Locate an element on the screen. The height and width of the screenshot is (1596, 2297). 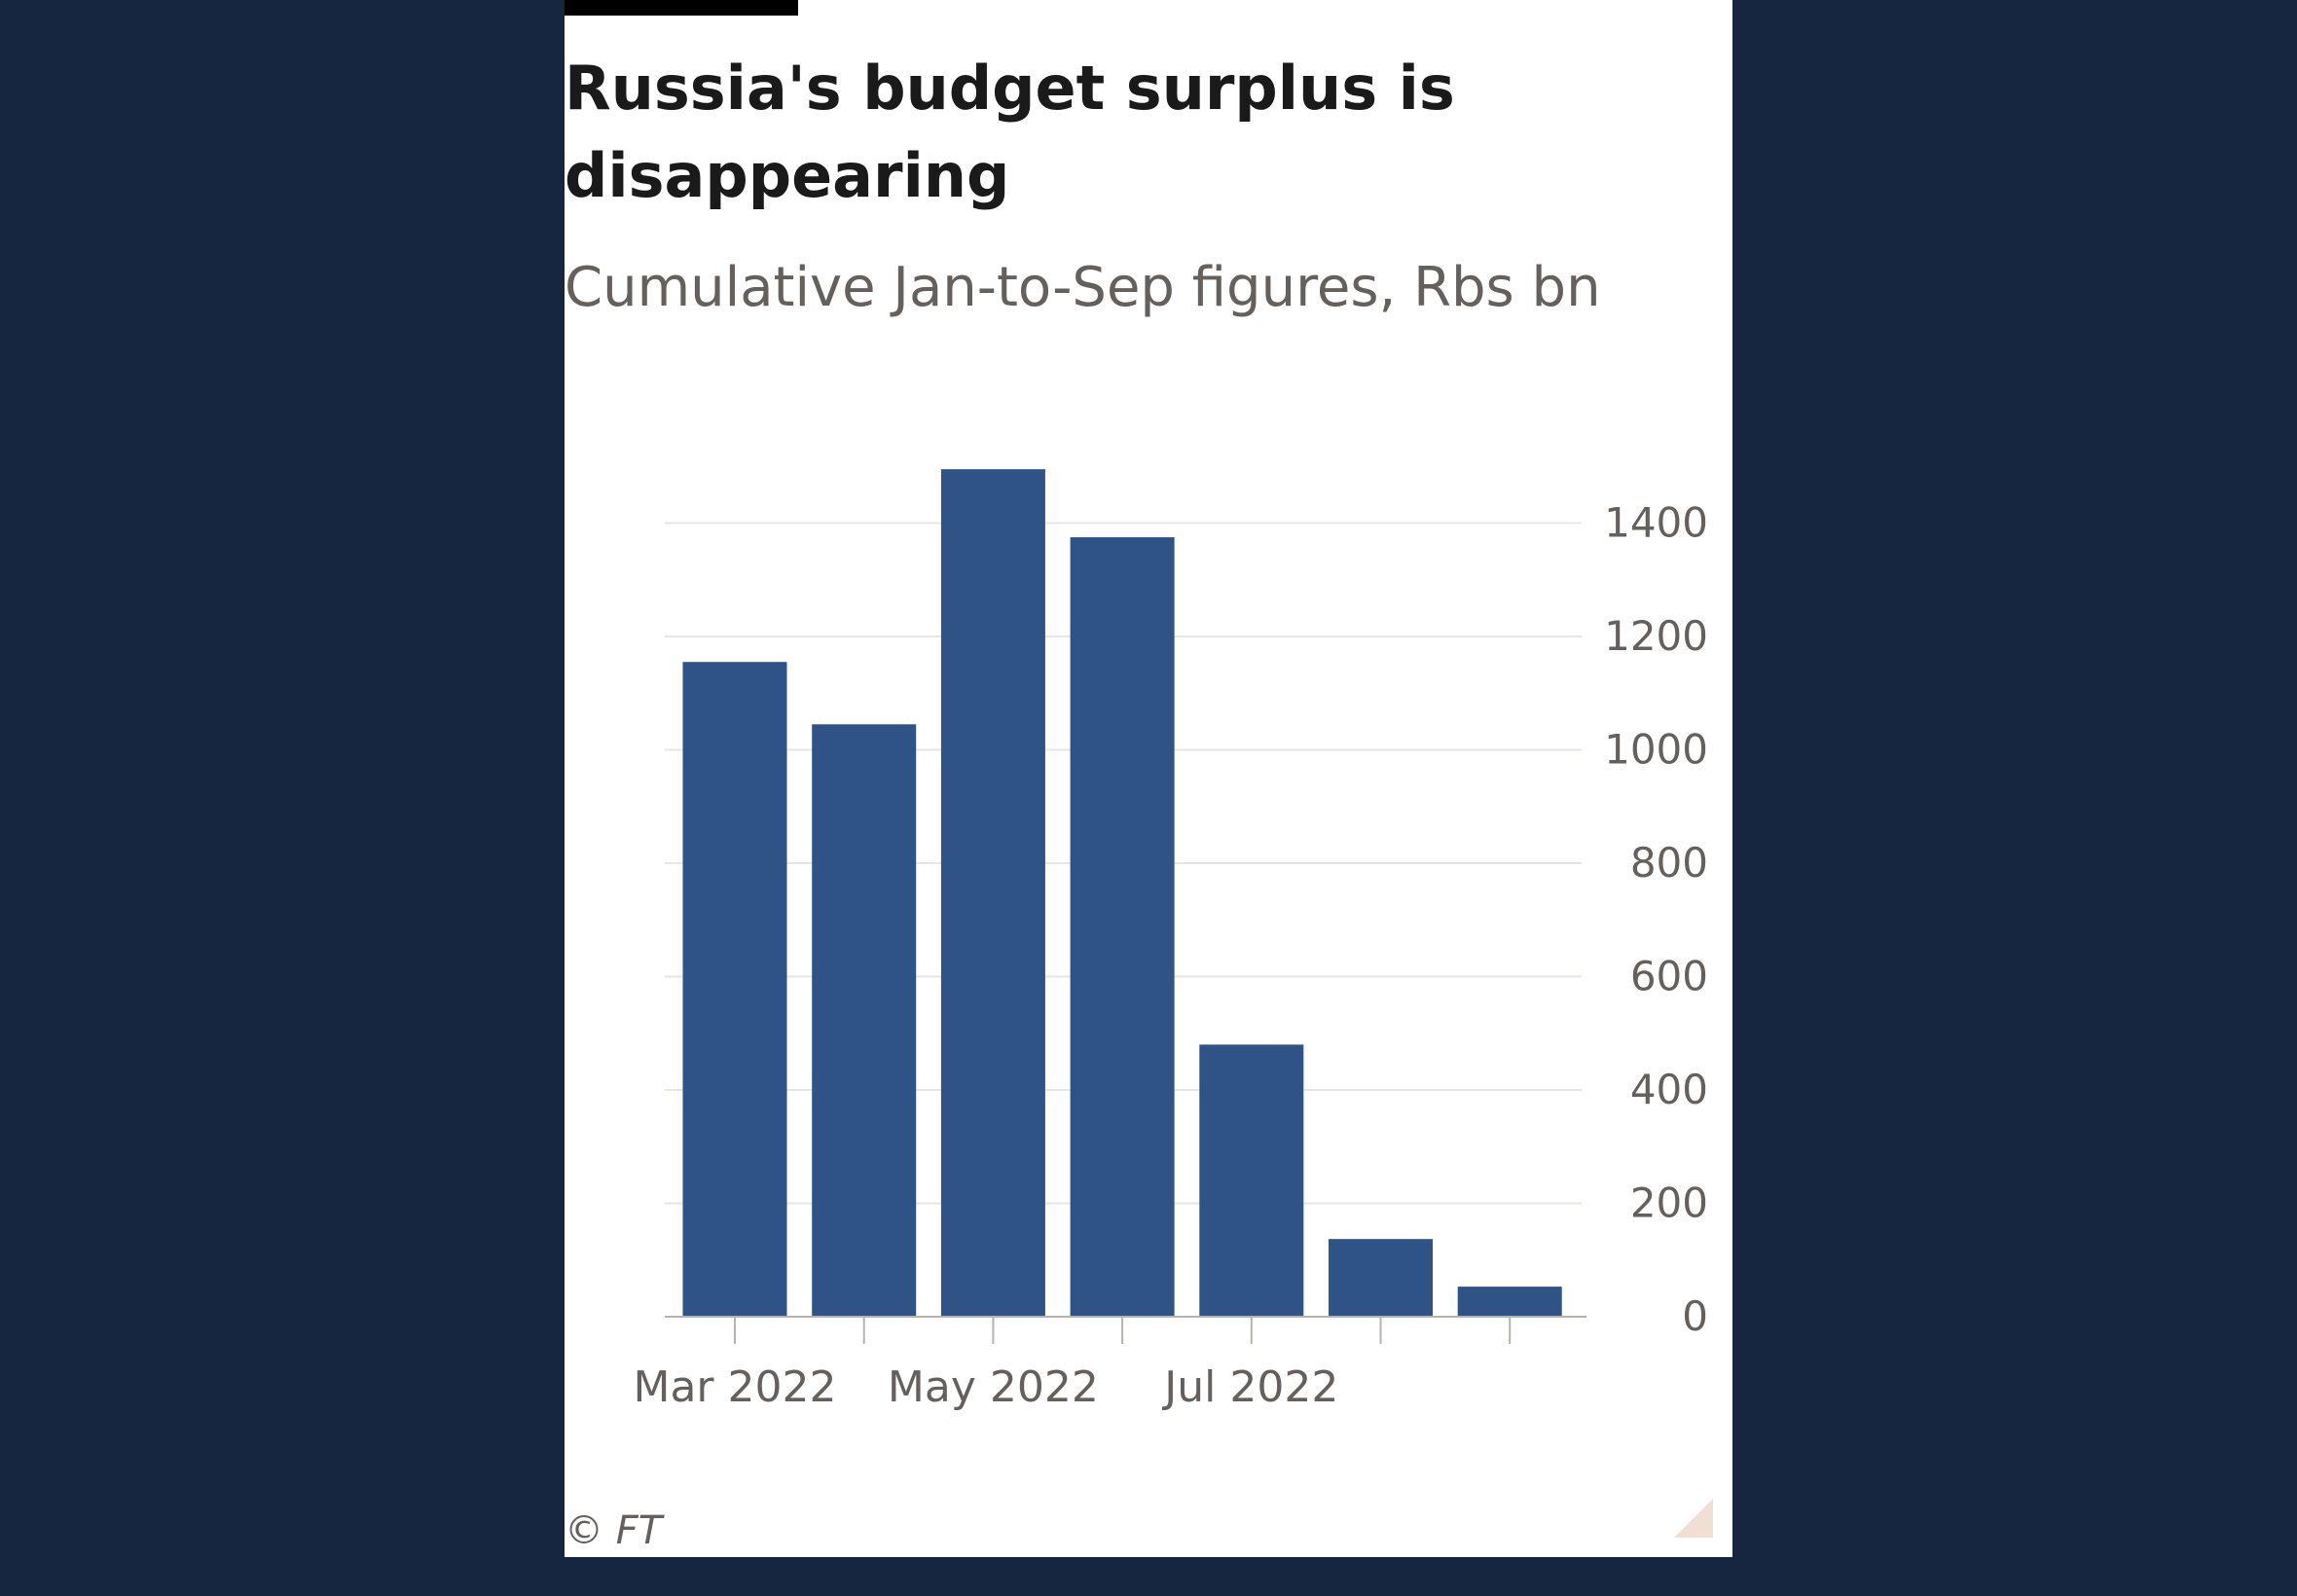
y-tick-label: 600 is located at coordinates (1669, 976).